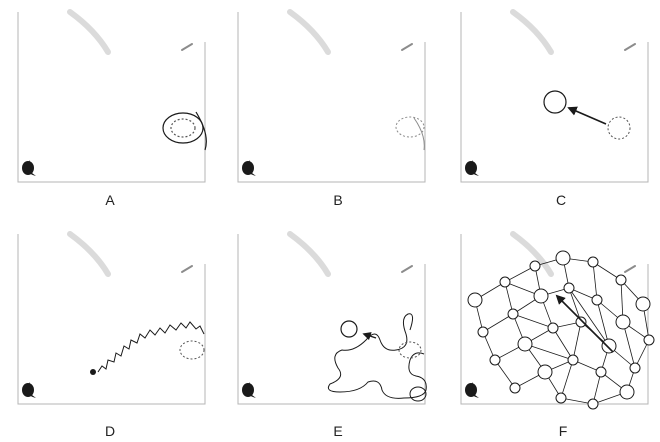 The width and height of the screenshot is (660, 442). What do you see at coordinates (184, 131) in the screenshot?
I see `spiral-shape` at bounding box center [184, 131].